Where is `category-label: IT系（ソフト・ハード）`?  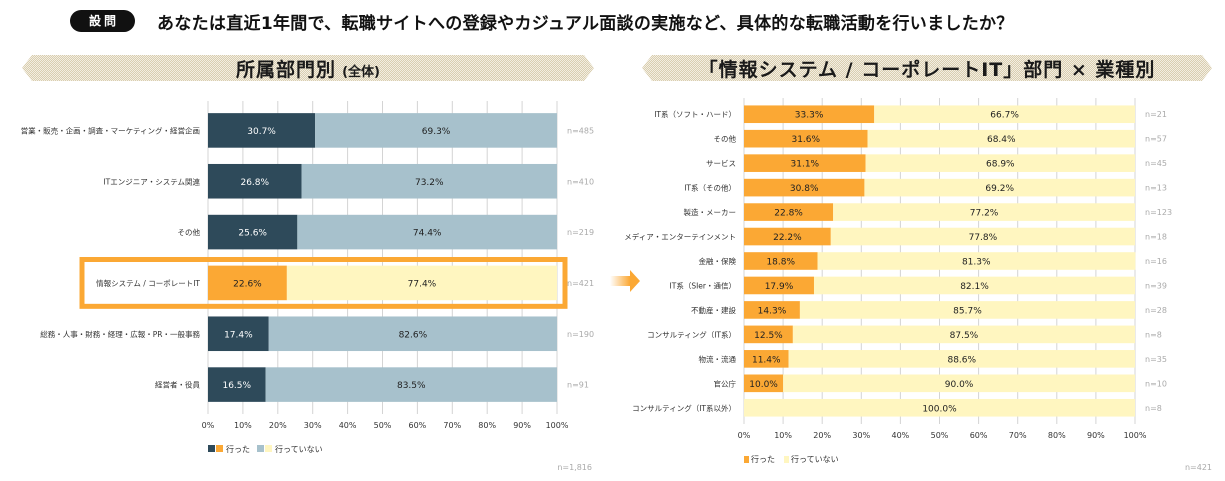
category-label: IT系（ソフト・ハード） is located at coordinates (695, 114).